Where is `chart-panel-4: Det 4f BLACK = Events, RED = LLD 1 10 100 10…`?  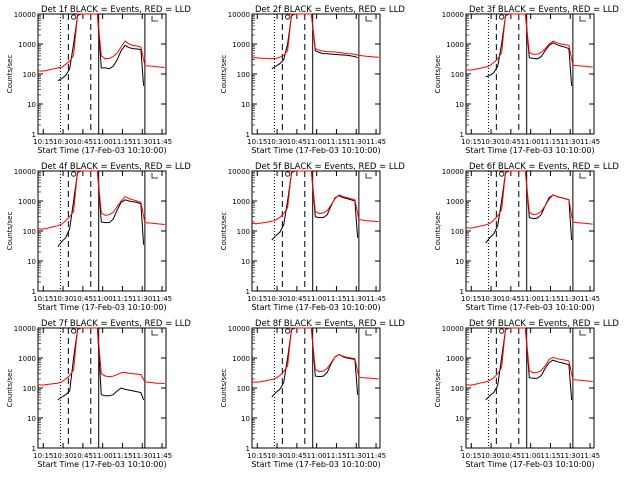
chart-panel-4: Det 4f BLACK = Events, RED = LLD 1 10 100 10… is located at coordinates (98, 237).